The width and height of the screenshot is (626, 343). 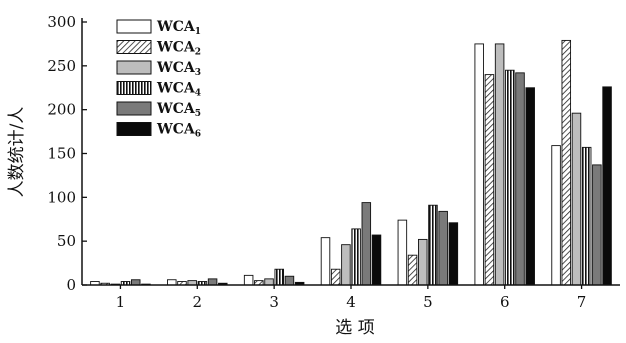 I want to click on legend-label: WCA4, so click(x=178, y=90).